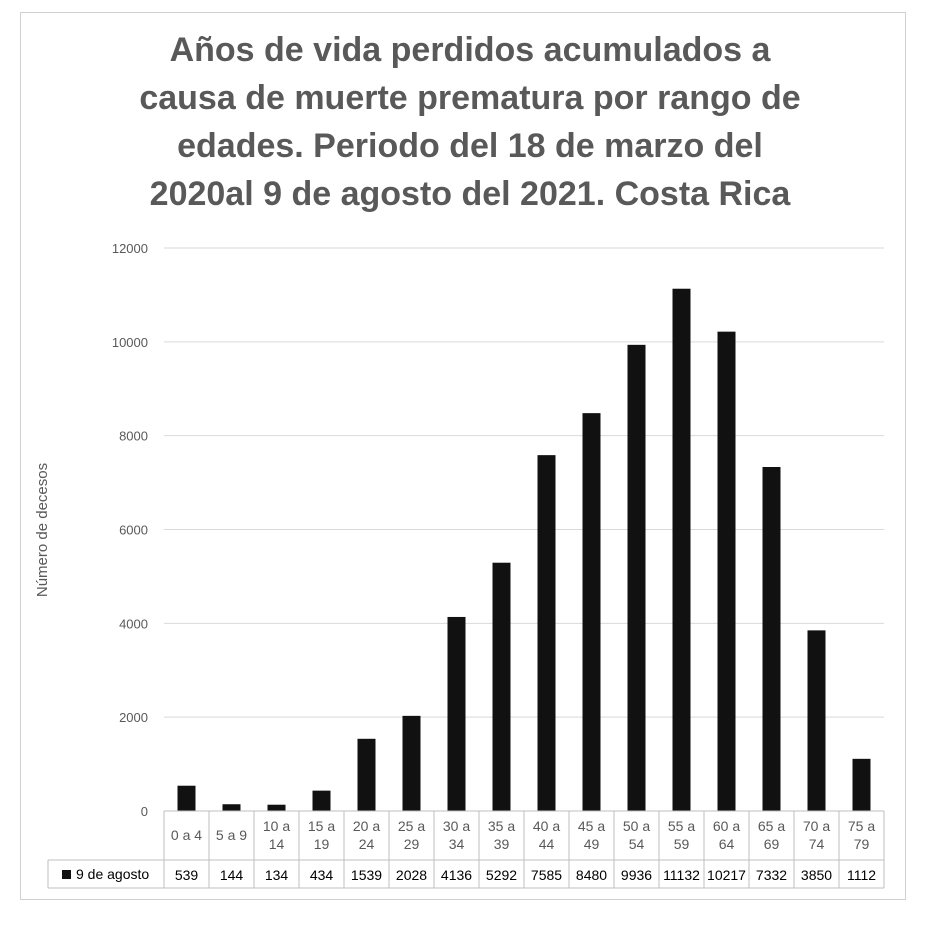 The width and height of the screenshot is (946, 926). What do you see at coordinates (66, 874) in the screenshot?
I see `legend-swatch` at bounding box center [66, 874].